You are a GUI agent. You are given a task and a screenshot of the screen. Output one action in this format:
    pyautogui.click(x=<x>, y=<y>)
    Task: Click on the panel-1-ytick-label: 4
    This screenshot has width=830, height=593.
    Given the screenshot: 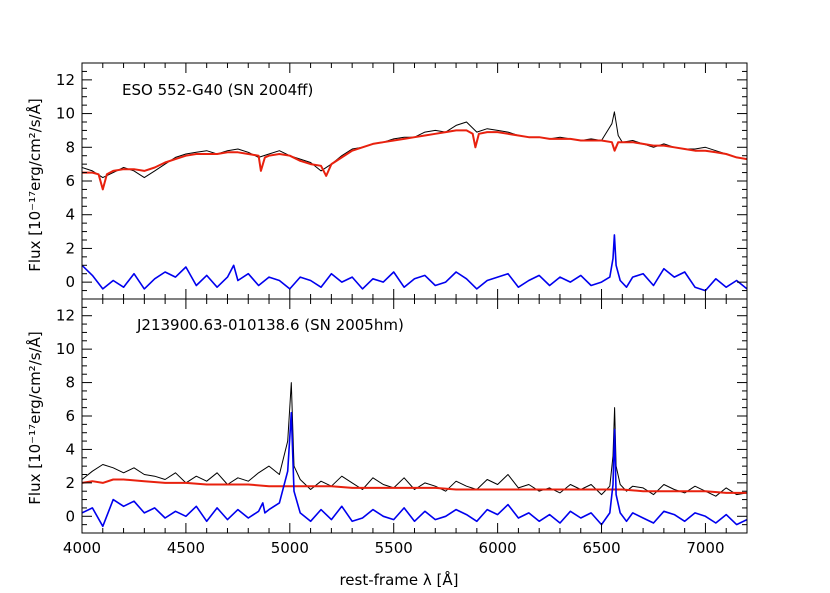 What is the action you would take?
    pyautogui.click(x=70, y=449)
    